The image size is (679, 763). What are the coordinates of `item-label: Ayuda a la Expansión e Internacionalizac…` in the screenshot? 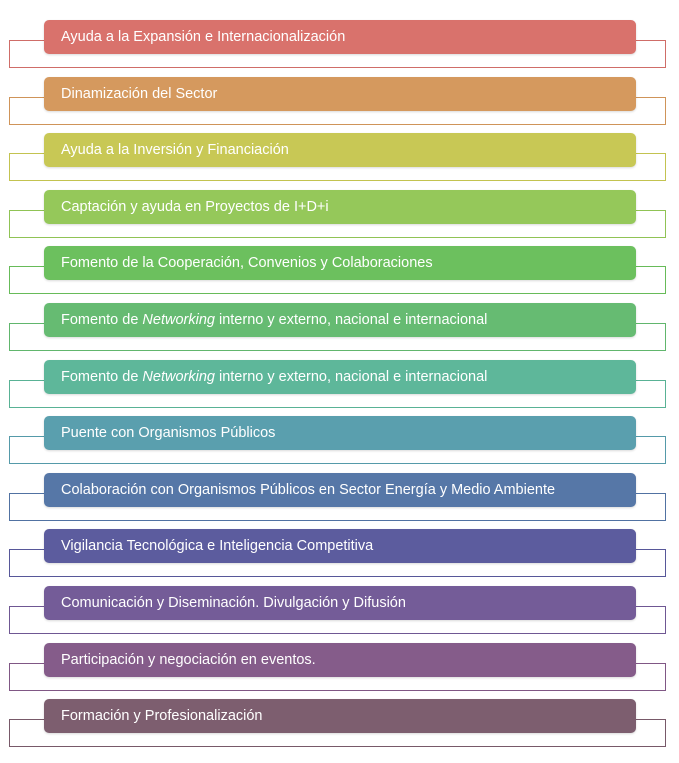 It's located at (203, 37).